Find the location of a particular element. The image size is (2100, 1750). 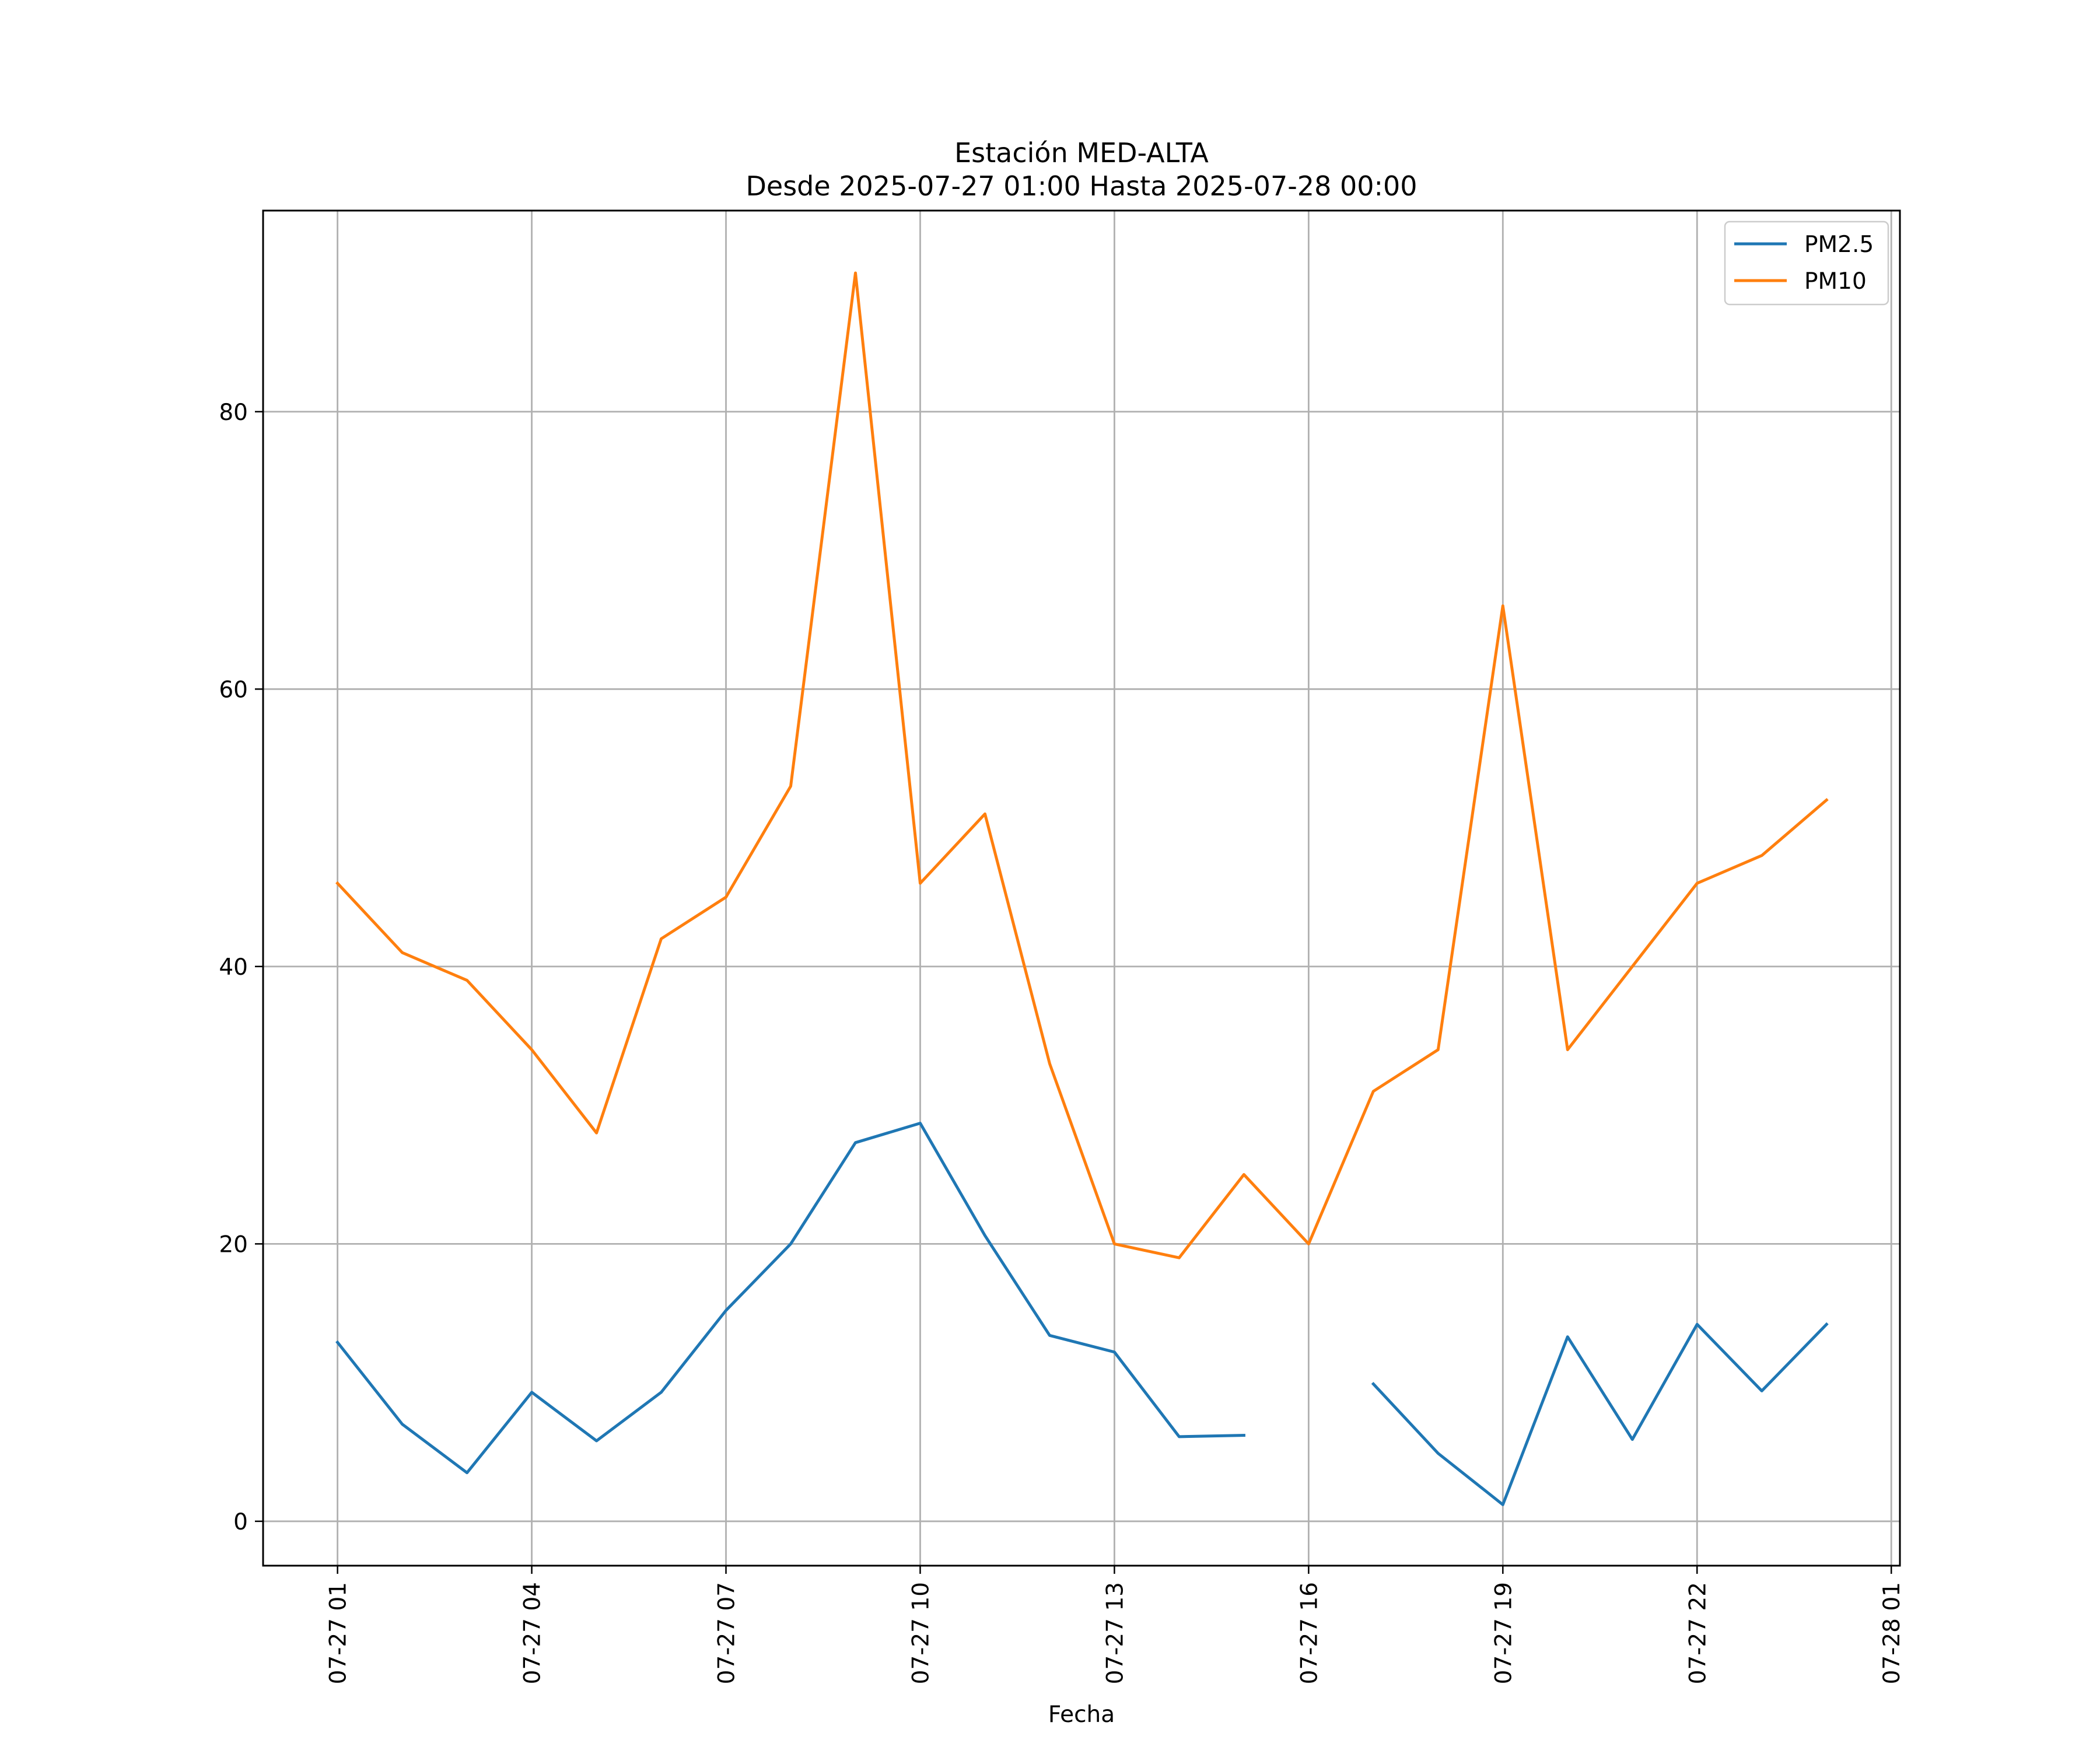

x-tick-label: 07-27 01 is located at coordinates (339, 1633).